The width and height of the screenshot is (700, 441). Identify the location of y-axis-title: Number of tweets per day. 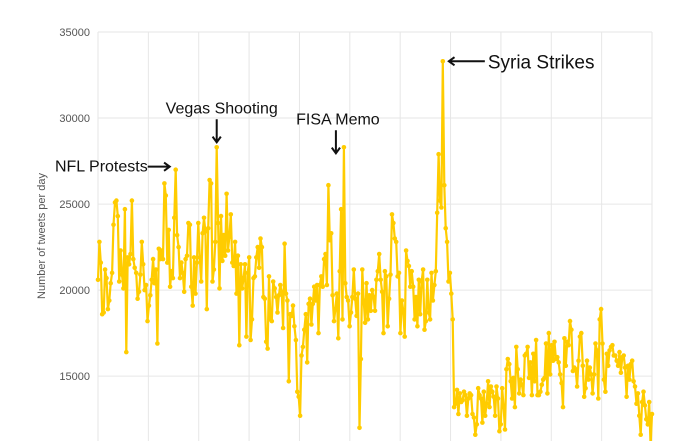
(42, 236).